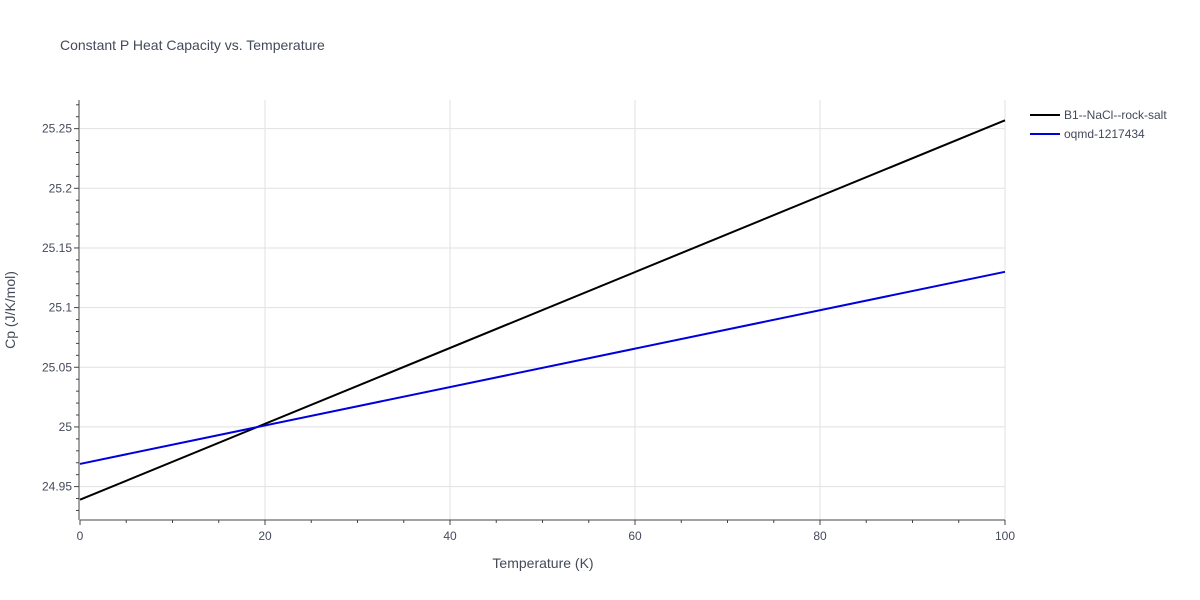  Describe the element at coordinates (820, 536) in the screenshot. I see `x-tick-label: 80` at that location.